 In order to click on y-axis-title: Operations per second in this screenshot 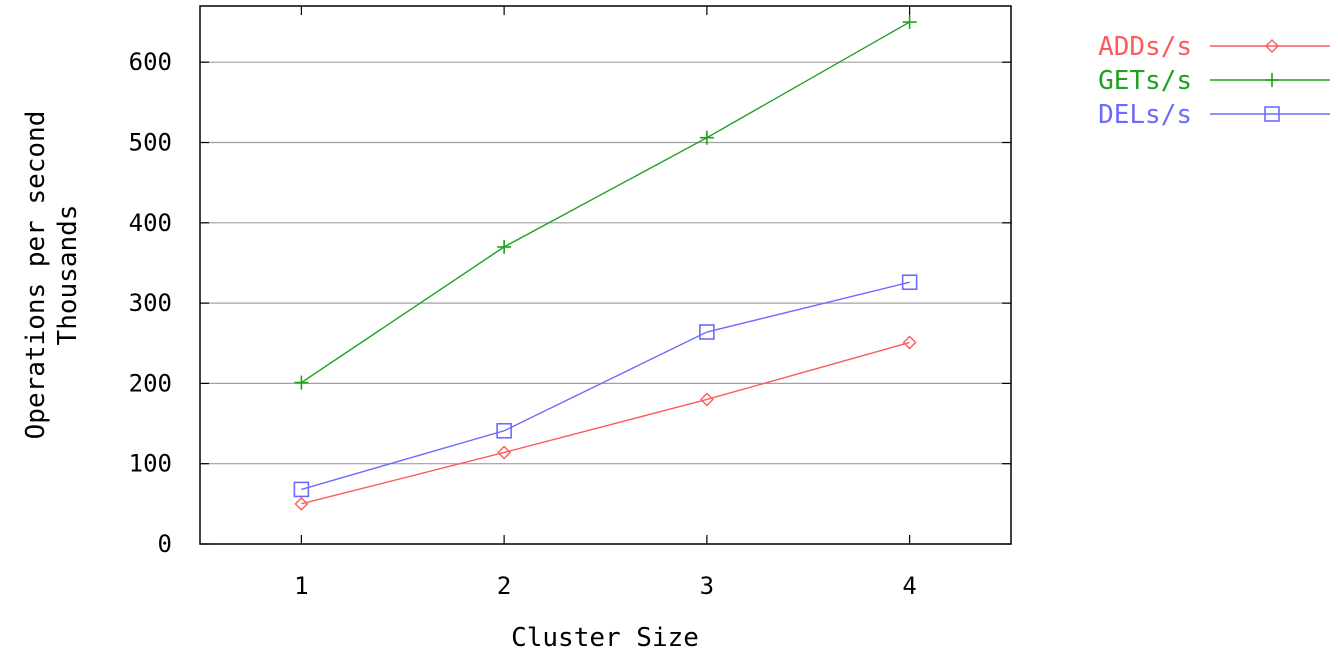, I will do `click(36, 275)`.